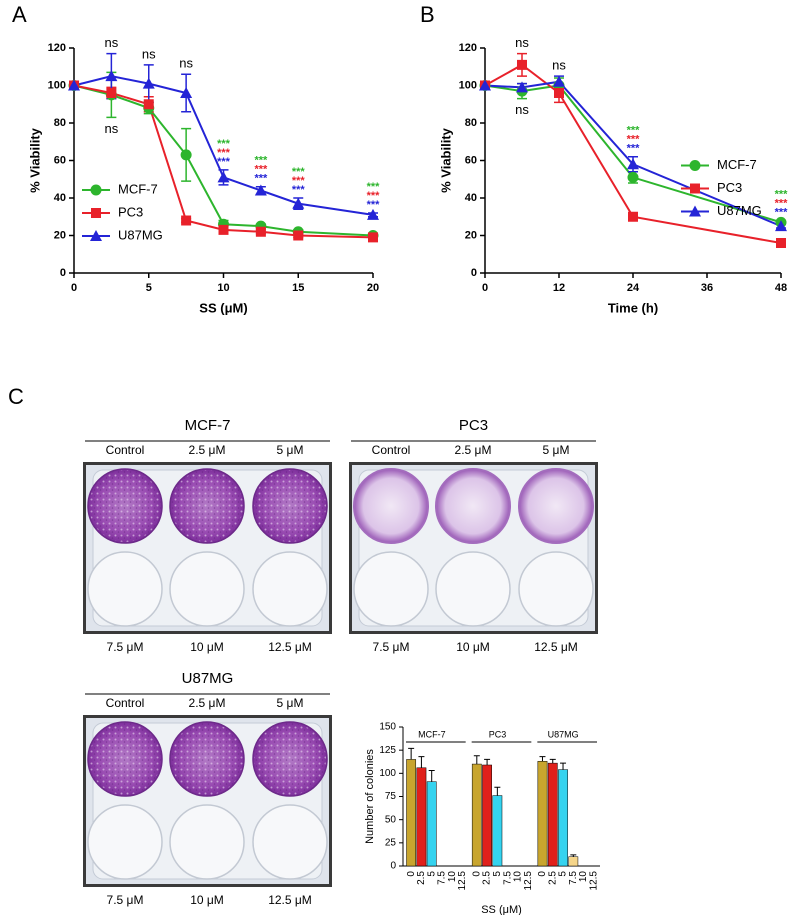 The height and width of the screenshot is (915, 790). What do you see at coordinates (442, 878) in the screenshot?
I see `x-tick-label: 7.5` at bounding box center [442, 878].